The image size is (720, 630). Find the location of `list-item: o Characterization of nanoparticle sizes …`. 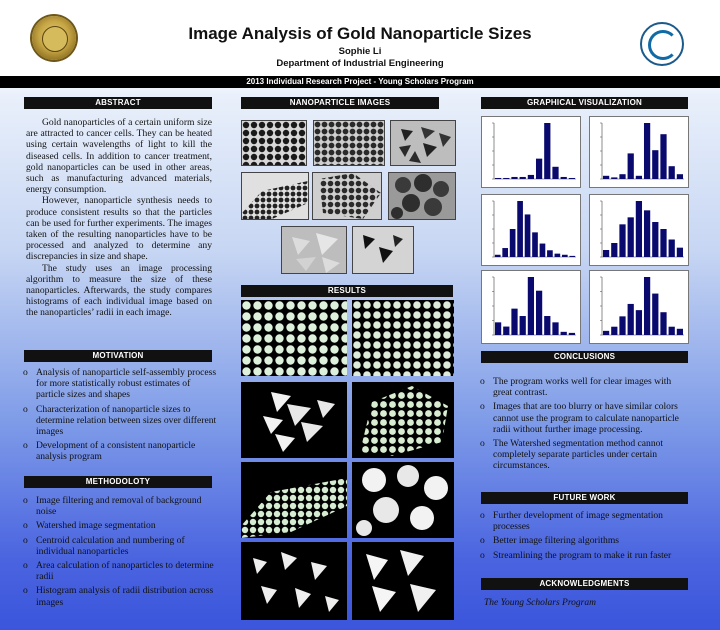

list-item: o Characterization of nanoparticle sizes … is located at coordinates (120, 420).